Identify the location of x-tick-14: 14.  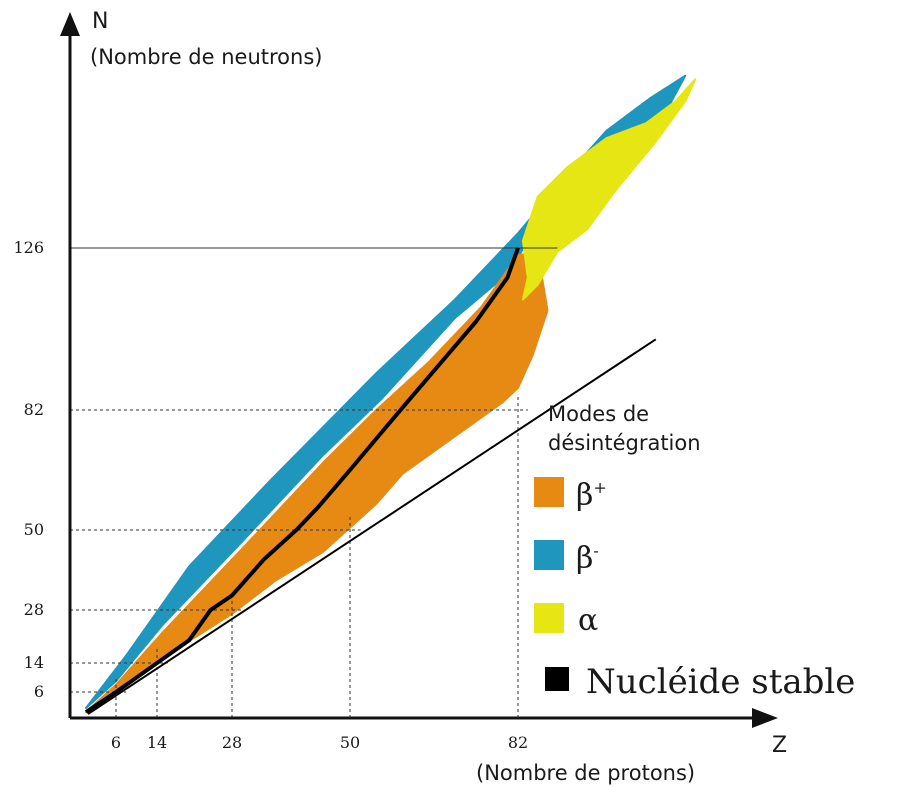
(157, 742).